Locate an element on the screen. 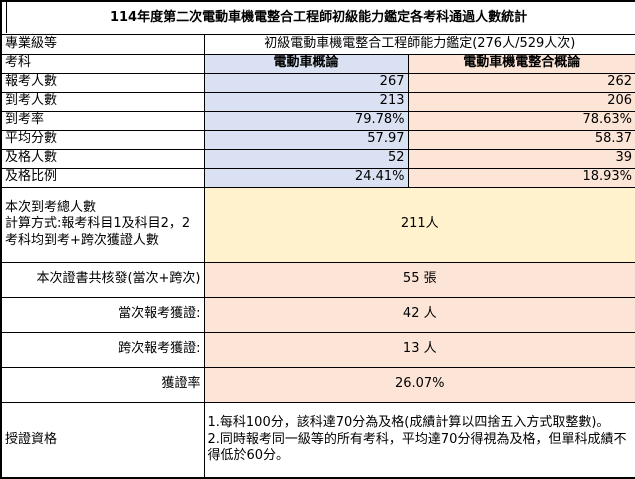 This screenshot has height=479, width=635. row-value: 26.07% is located at coordinates (419, 384).